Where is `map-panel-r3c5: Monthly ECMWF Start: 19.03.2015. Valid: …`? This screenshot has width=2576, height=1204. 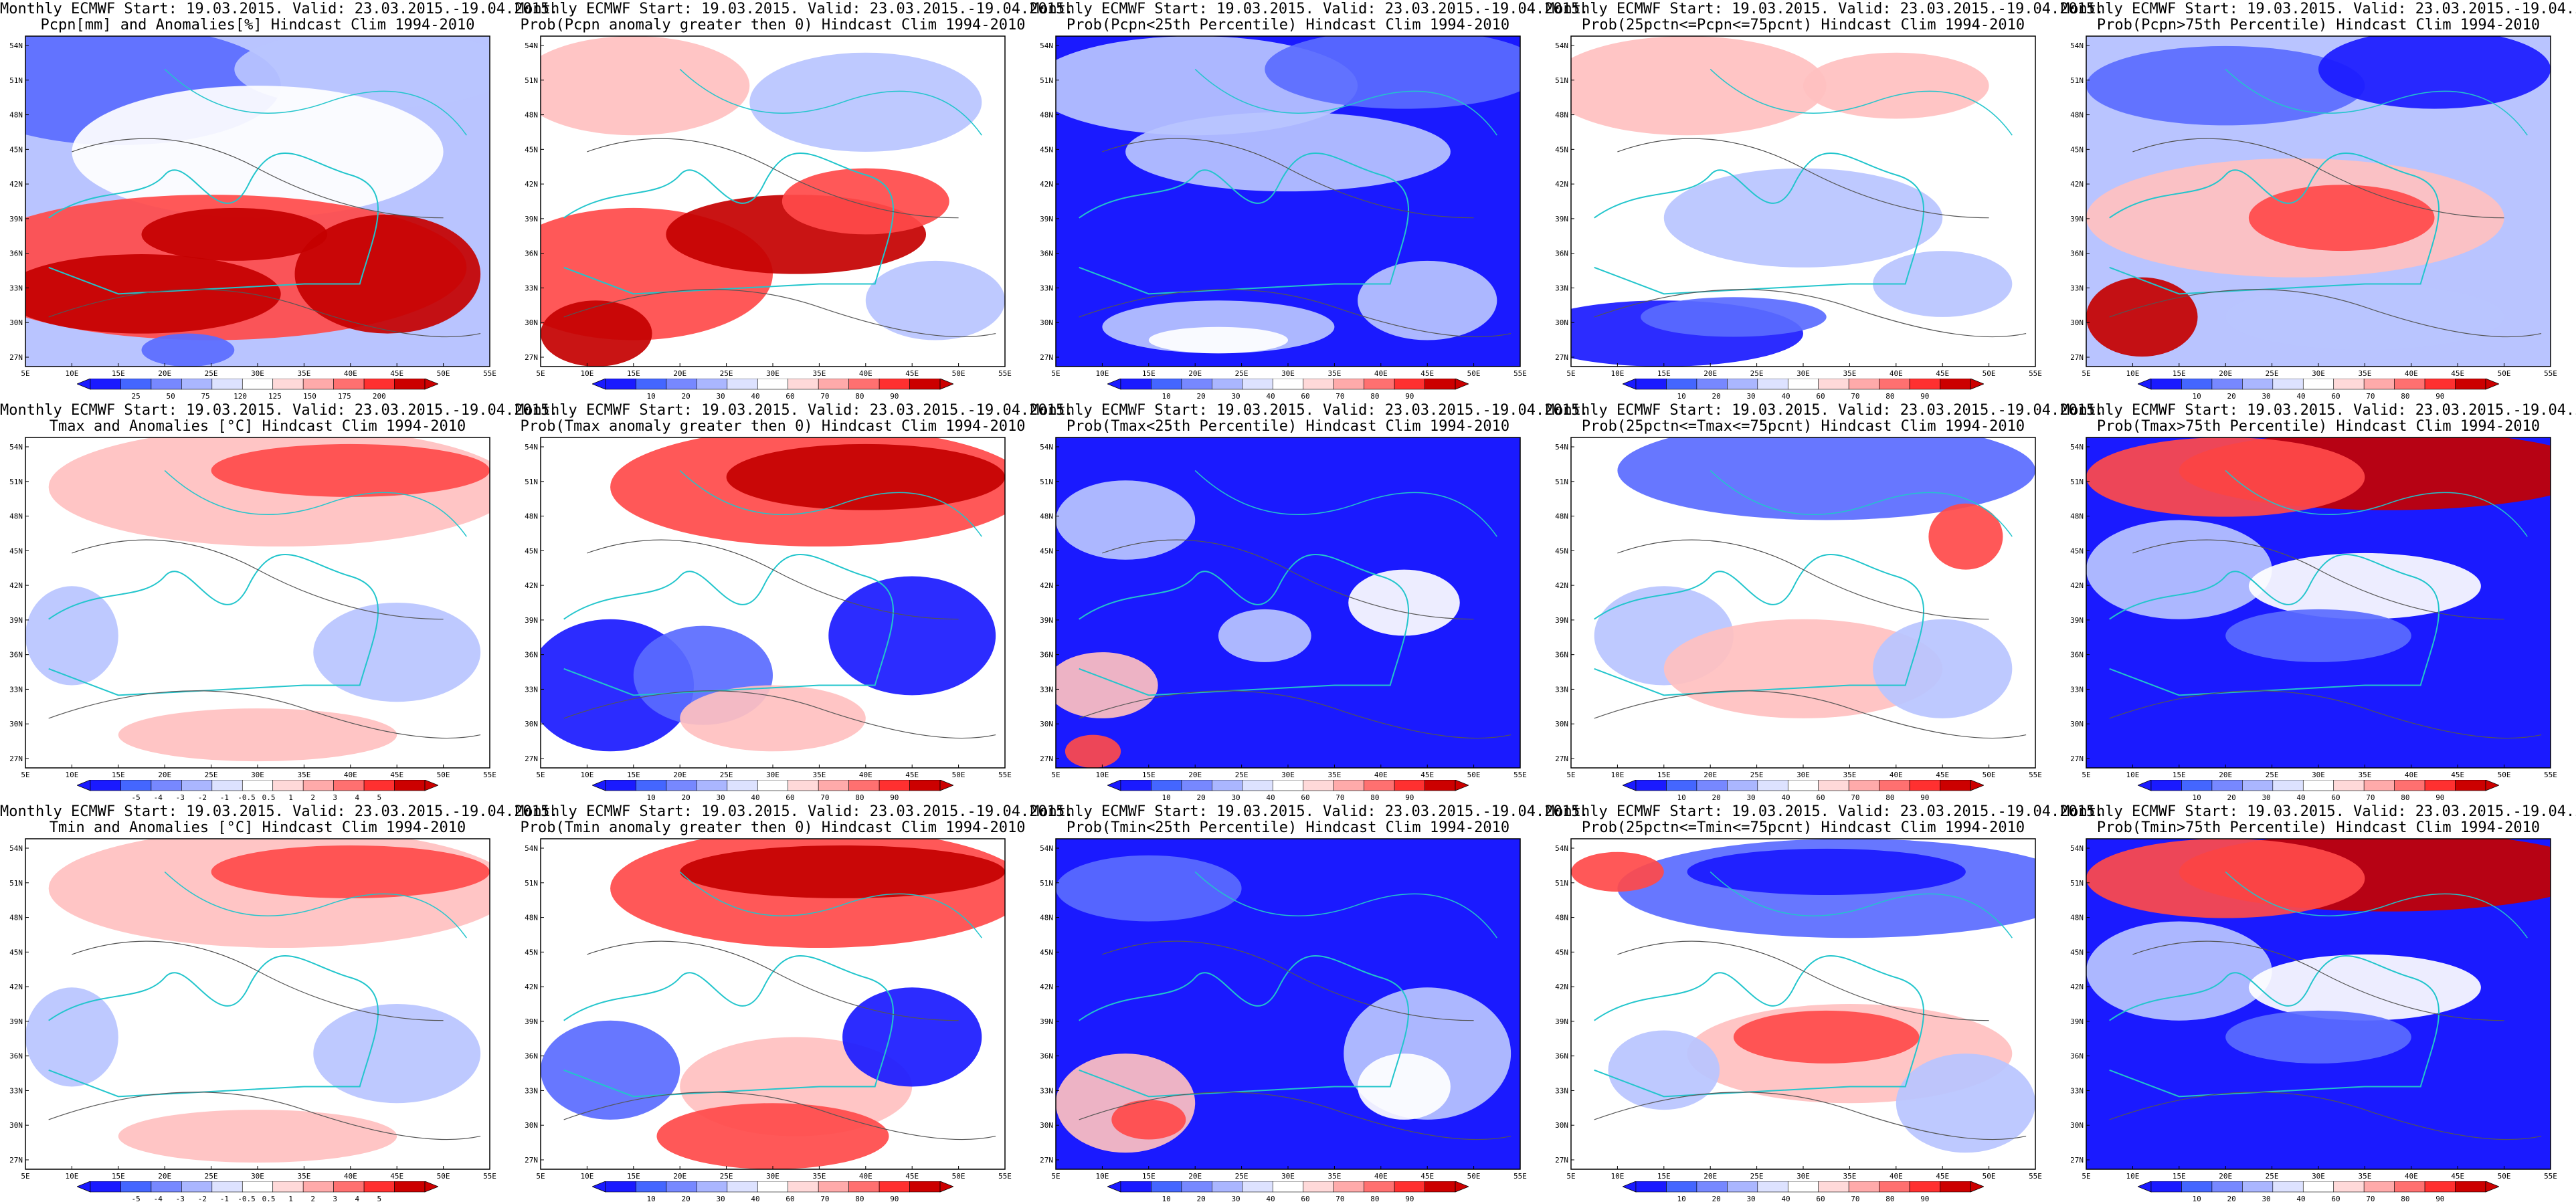
map-panel-r3c5: Monthly ECMWF Start: 19.03.2015. Valid: … is located at coordinates (2318, 1003).